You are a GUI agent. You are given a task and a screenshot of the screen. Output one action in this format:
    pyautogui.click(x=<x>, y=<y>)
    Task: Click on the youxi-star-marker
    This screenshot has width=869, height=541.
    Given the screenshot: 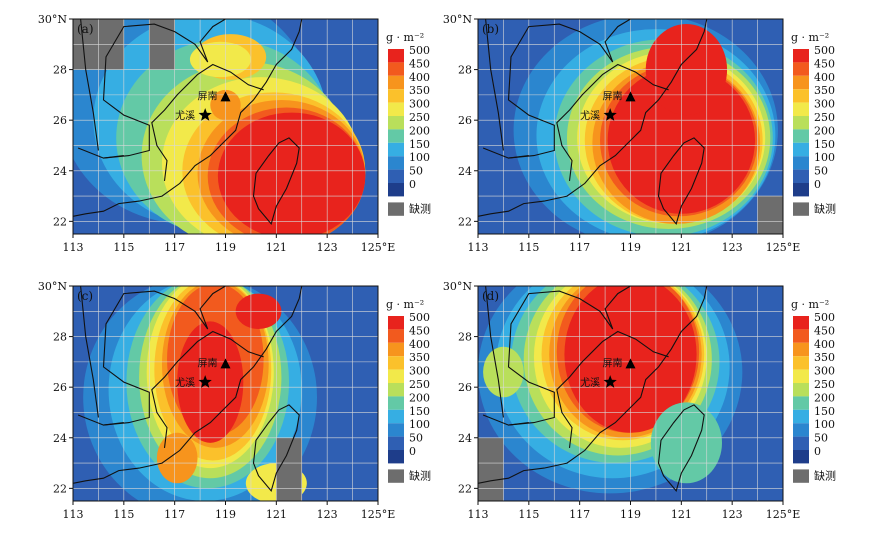 What is the action you would take?
    pyautogui.click(x=610, y=381)
    